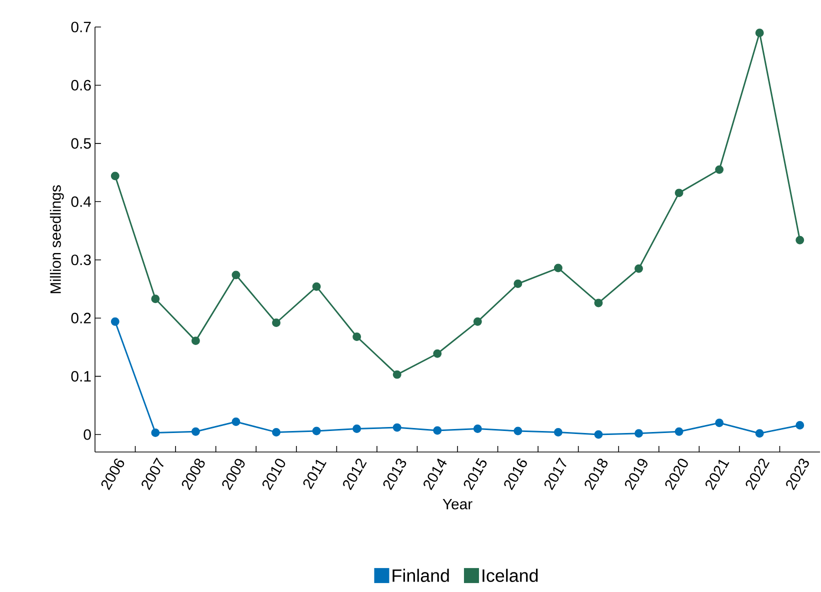  I want to click on y-tick-label: 0.3, so click(81, 260).